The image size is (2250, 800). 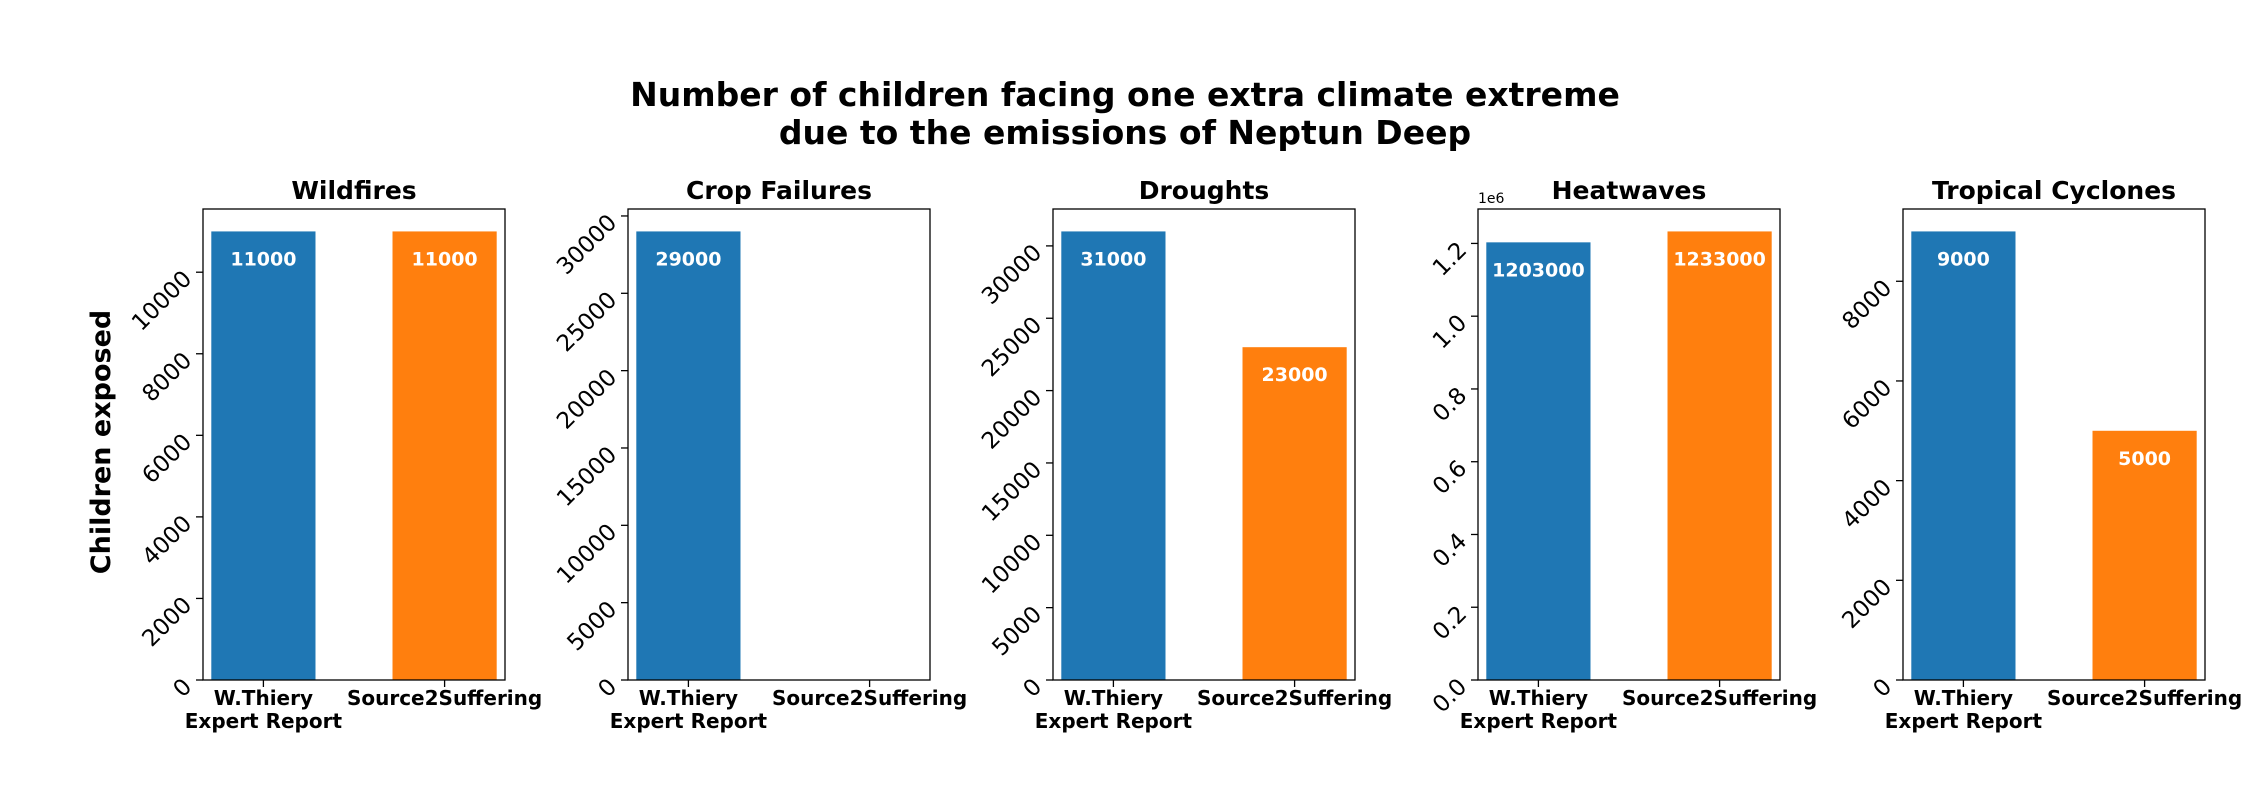 What do you see at coordinates (1450, 405) in the screenshot?
I see `y-tick-label: 0.8` at bounding box center [1450, 405].